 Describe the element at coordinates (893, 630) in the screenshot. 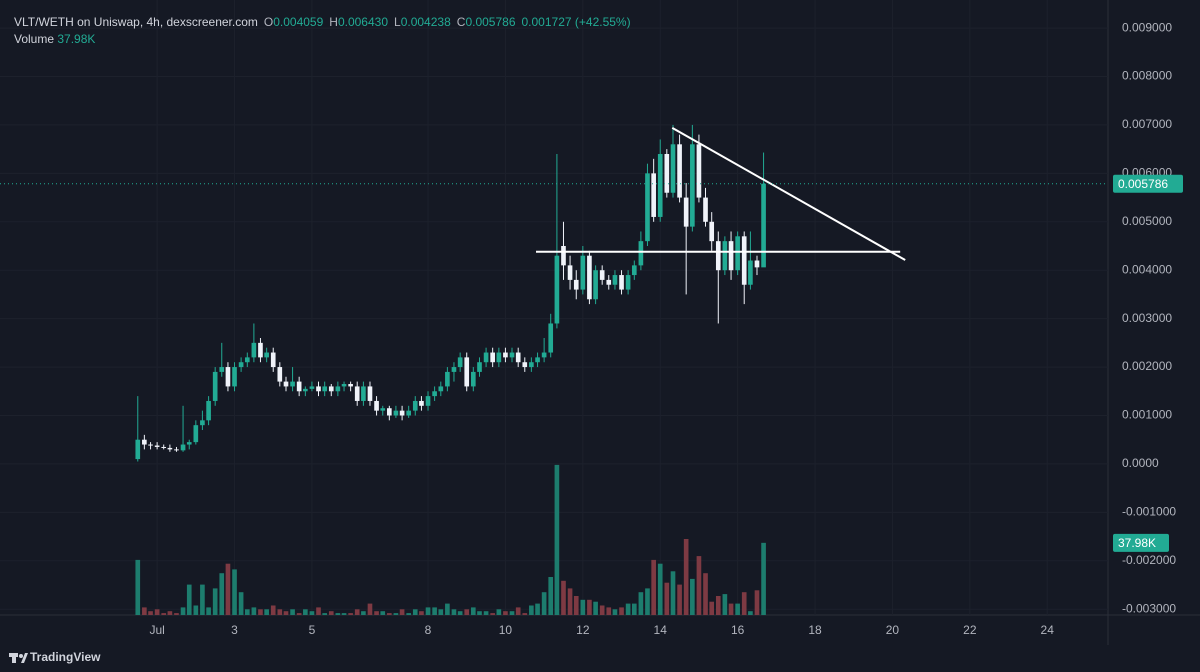

I see `x-tick-label: 20` at that location.